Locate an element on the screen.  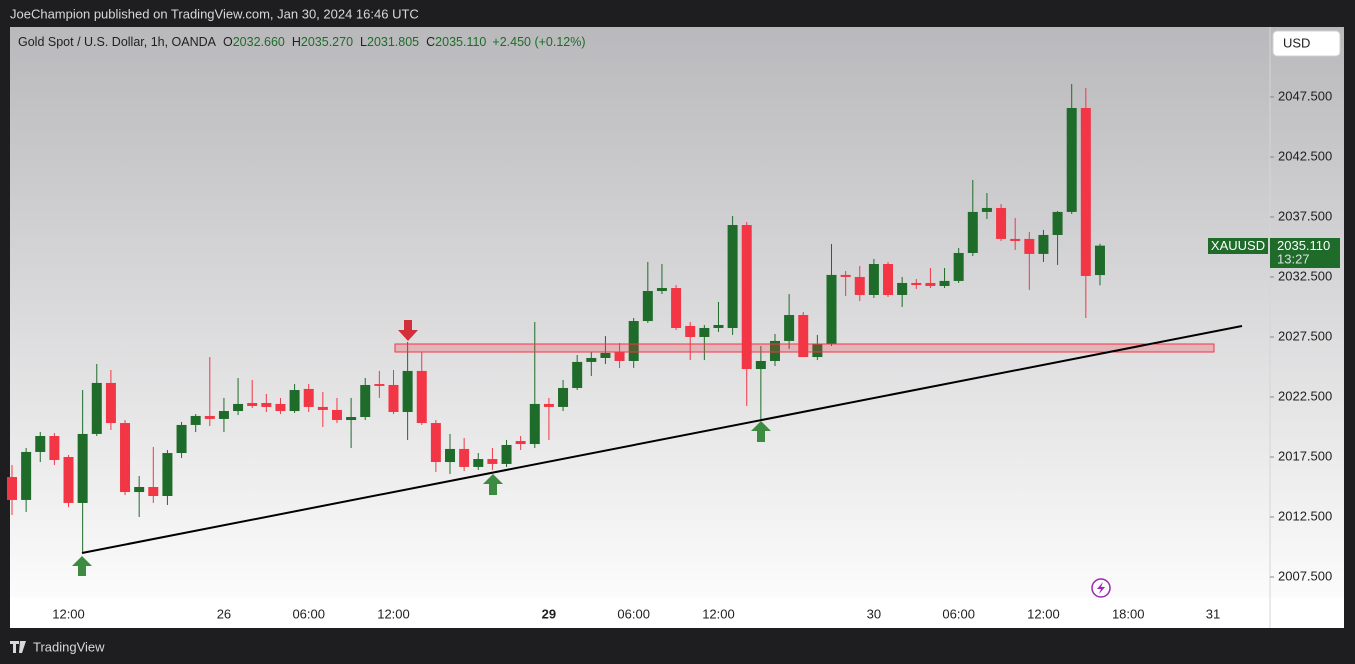
c-value: 2035.110 is located at coordinates (460, 42).